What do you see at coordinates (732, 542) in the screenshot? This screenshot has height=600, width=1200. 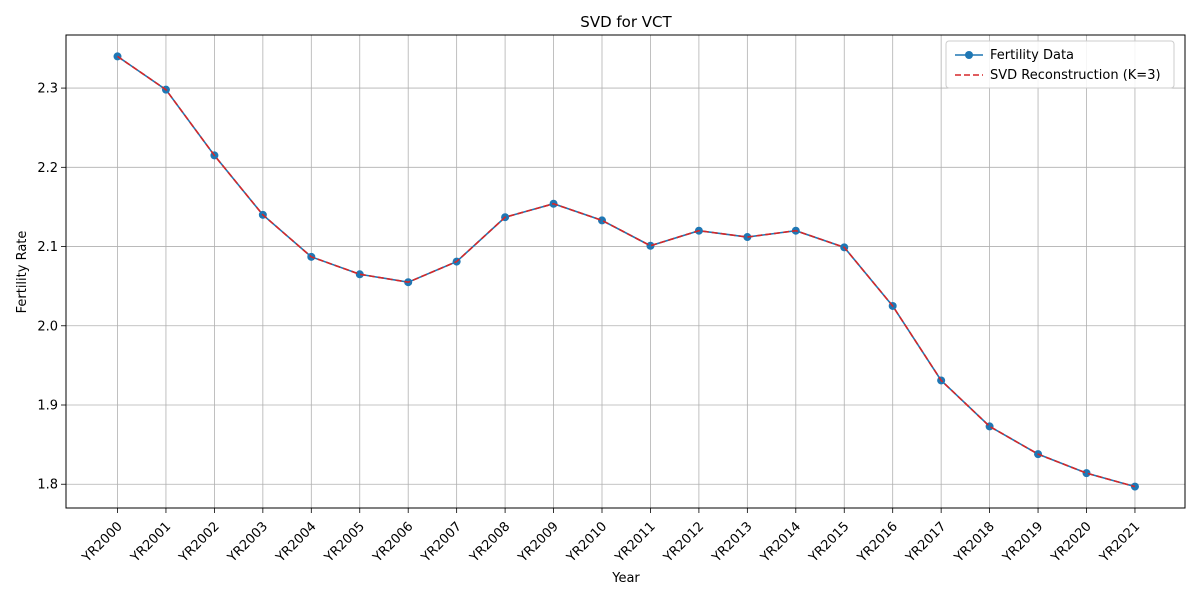 I see `x-tick-label: YR2013` at bounding box center [732, 542].